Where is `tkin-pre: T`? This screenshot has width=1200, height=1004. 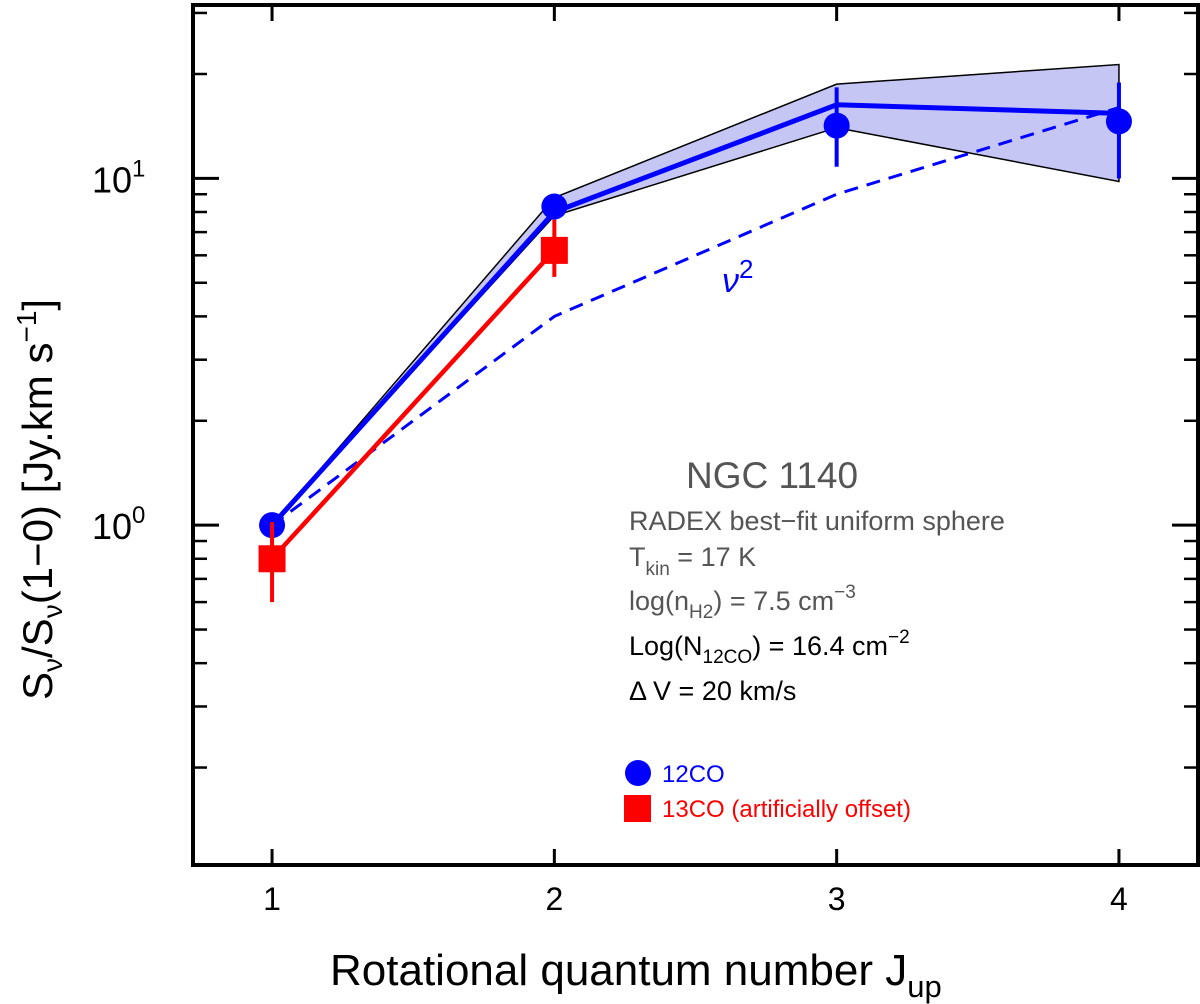
tkin-pre: T is located at coordinates (637, 557).